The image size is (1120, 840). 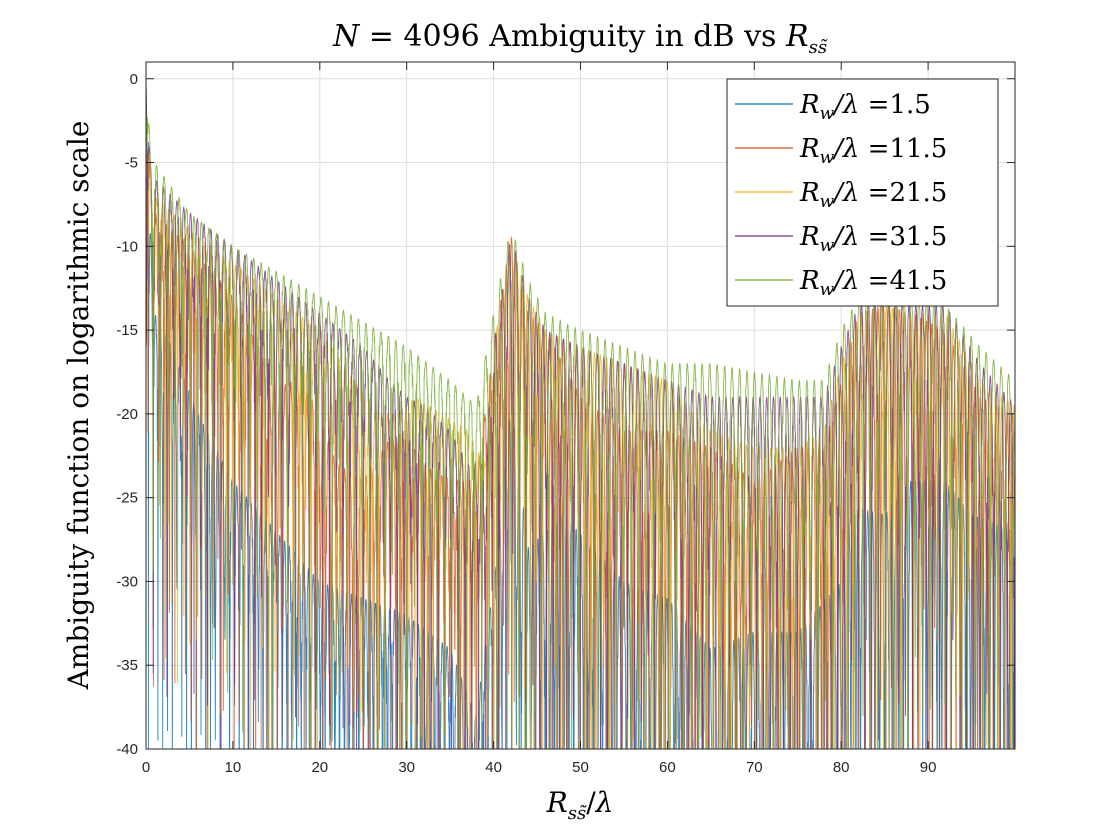 What do you see at coordinates (131, 163) in the screenshot?
I see `y-tick-label: -5` at bounding box center [131, 163].